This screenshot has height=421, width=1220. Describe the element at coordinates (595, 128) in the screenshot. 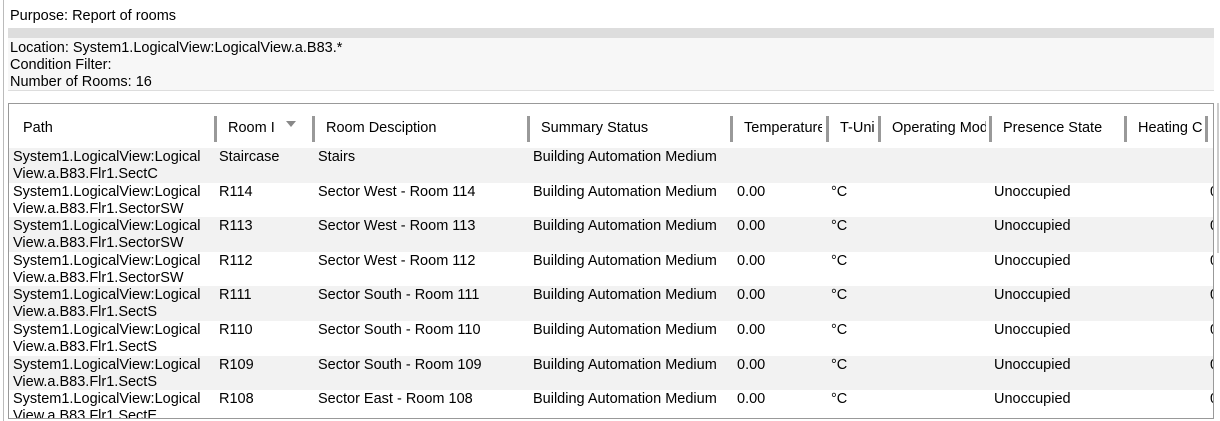

I see `column-header-status: Summary Status` at that location.